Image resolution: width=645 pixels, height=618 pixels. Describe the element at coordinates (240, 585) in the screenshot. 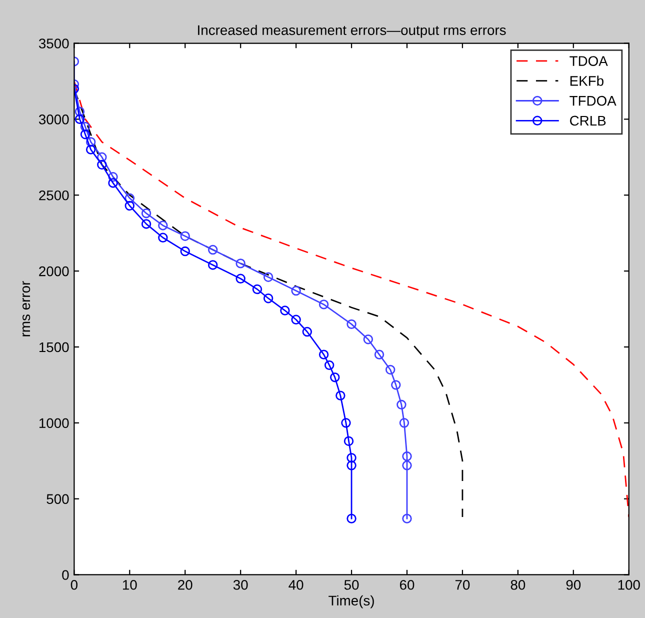

I see `x-tick-label: 30` at that location.